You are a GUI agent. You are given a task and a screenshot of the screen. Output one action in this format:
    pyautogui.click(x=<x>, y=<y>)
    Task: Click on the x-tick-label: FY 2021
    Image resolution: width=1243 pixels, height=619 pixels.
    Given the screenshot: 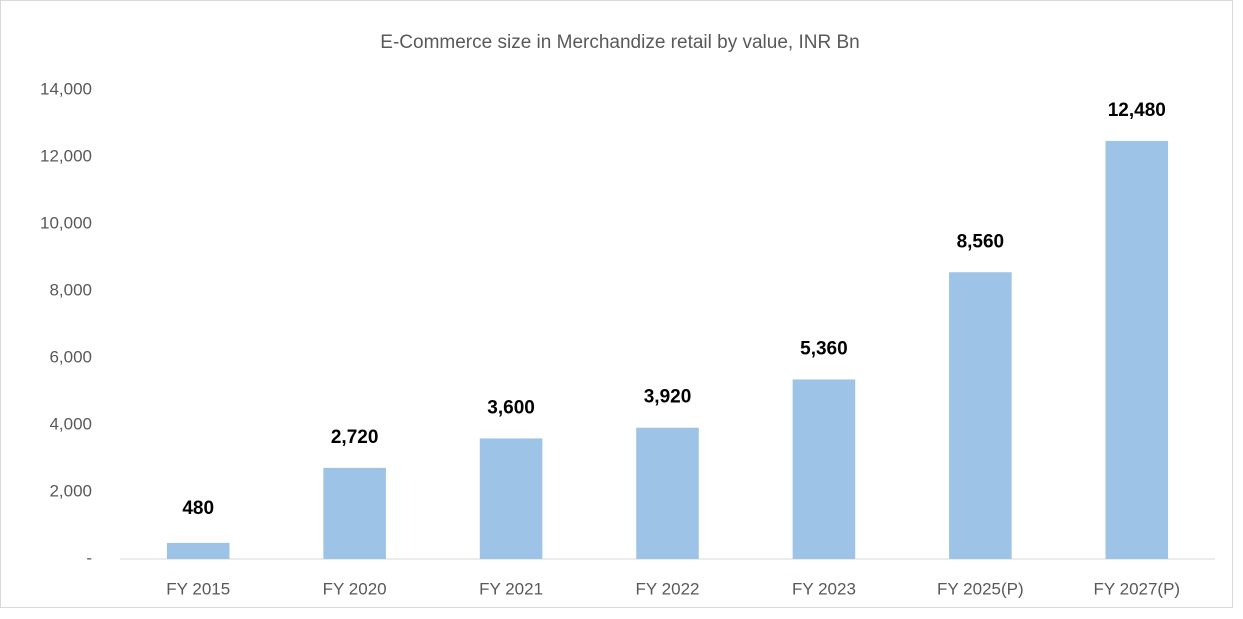 What is the action you would take?
    pyautogui.click(x=511, y=588)
    